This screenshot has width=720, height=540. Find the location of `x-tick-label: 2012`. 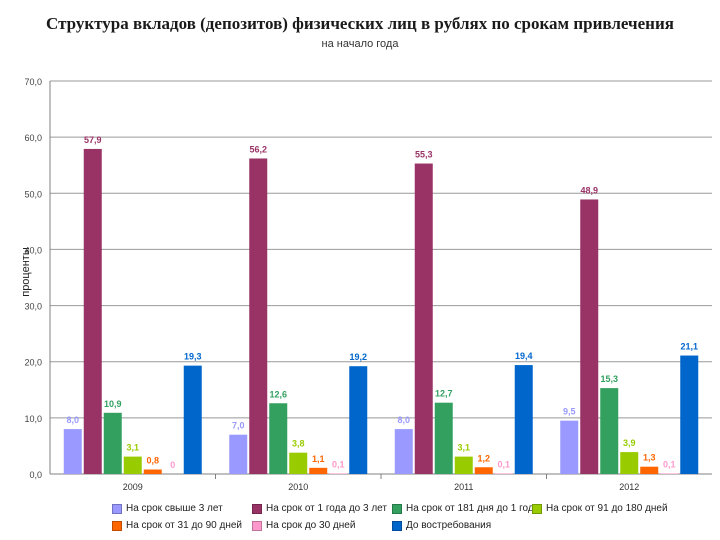

x-tick-label: 2012 is located at coordinates (629, 487).